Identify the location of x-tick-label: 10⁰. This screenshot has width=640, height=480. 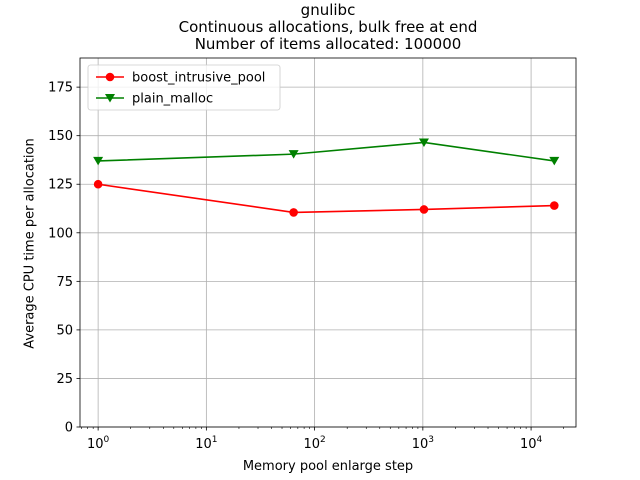
(98, 443).